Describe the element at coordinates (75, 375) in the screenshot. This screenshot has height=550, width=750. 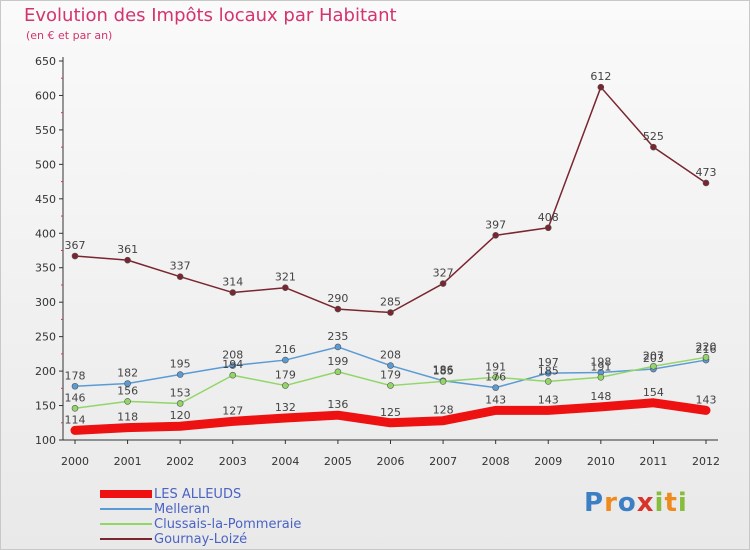
I see `data-label: 178` at that location.